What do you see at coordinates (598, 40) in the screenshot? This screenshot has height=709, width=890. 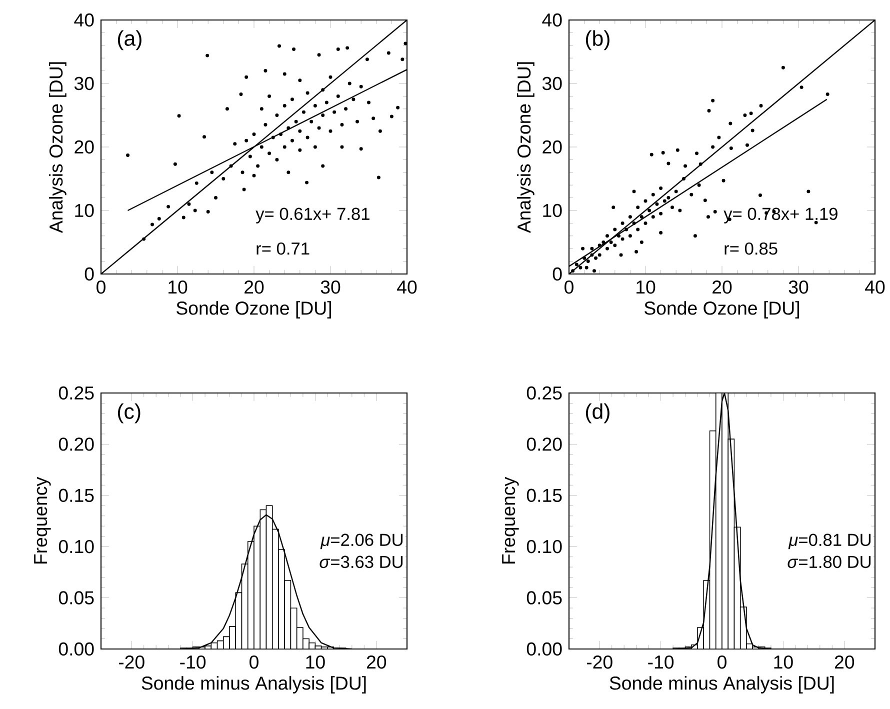 I see `annotation: (b)` at bounding box center [598, 40].